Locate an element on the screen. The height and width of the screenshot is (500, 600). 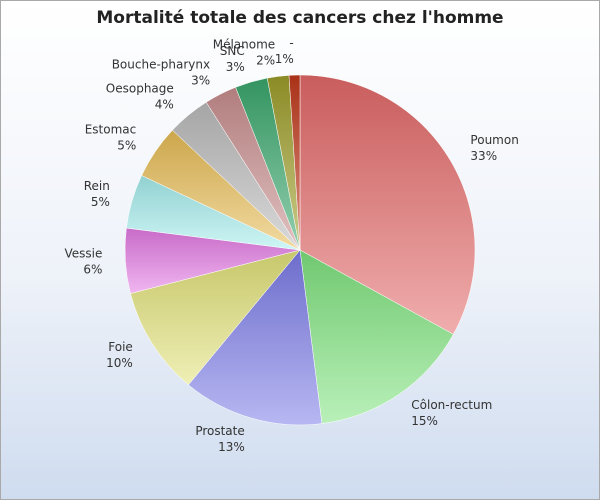
slice-label: Foie is located at coordinates (120, 347).